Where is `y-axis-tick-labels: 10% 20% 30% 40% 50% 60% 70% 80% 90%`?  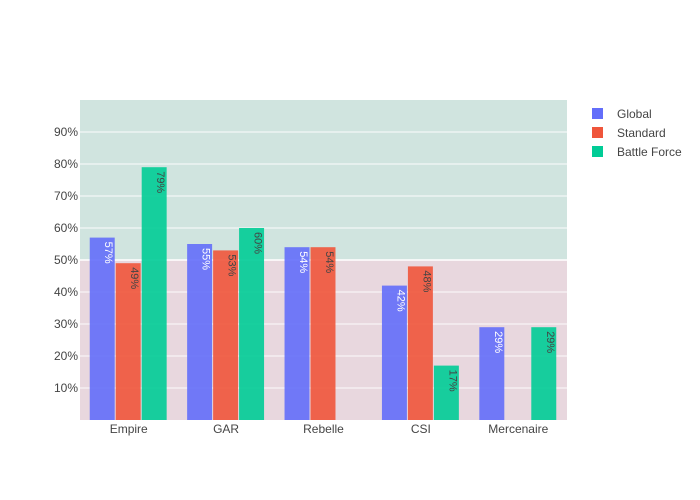
y-axis-tick-labels: 10% 20% 30% 40% 50% 60% 70% 80% 90% is located at coordinates (66, 260).